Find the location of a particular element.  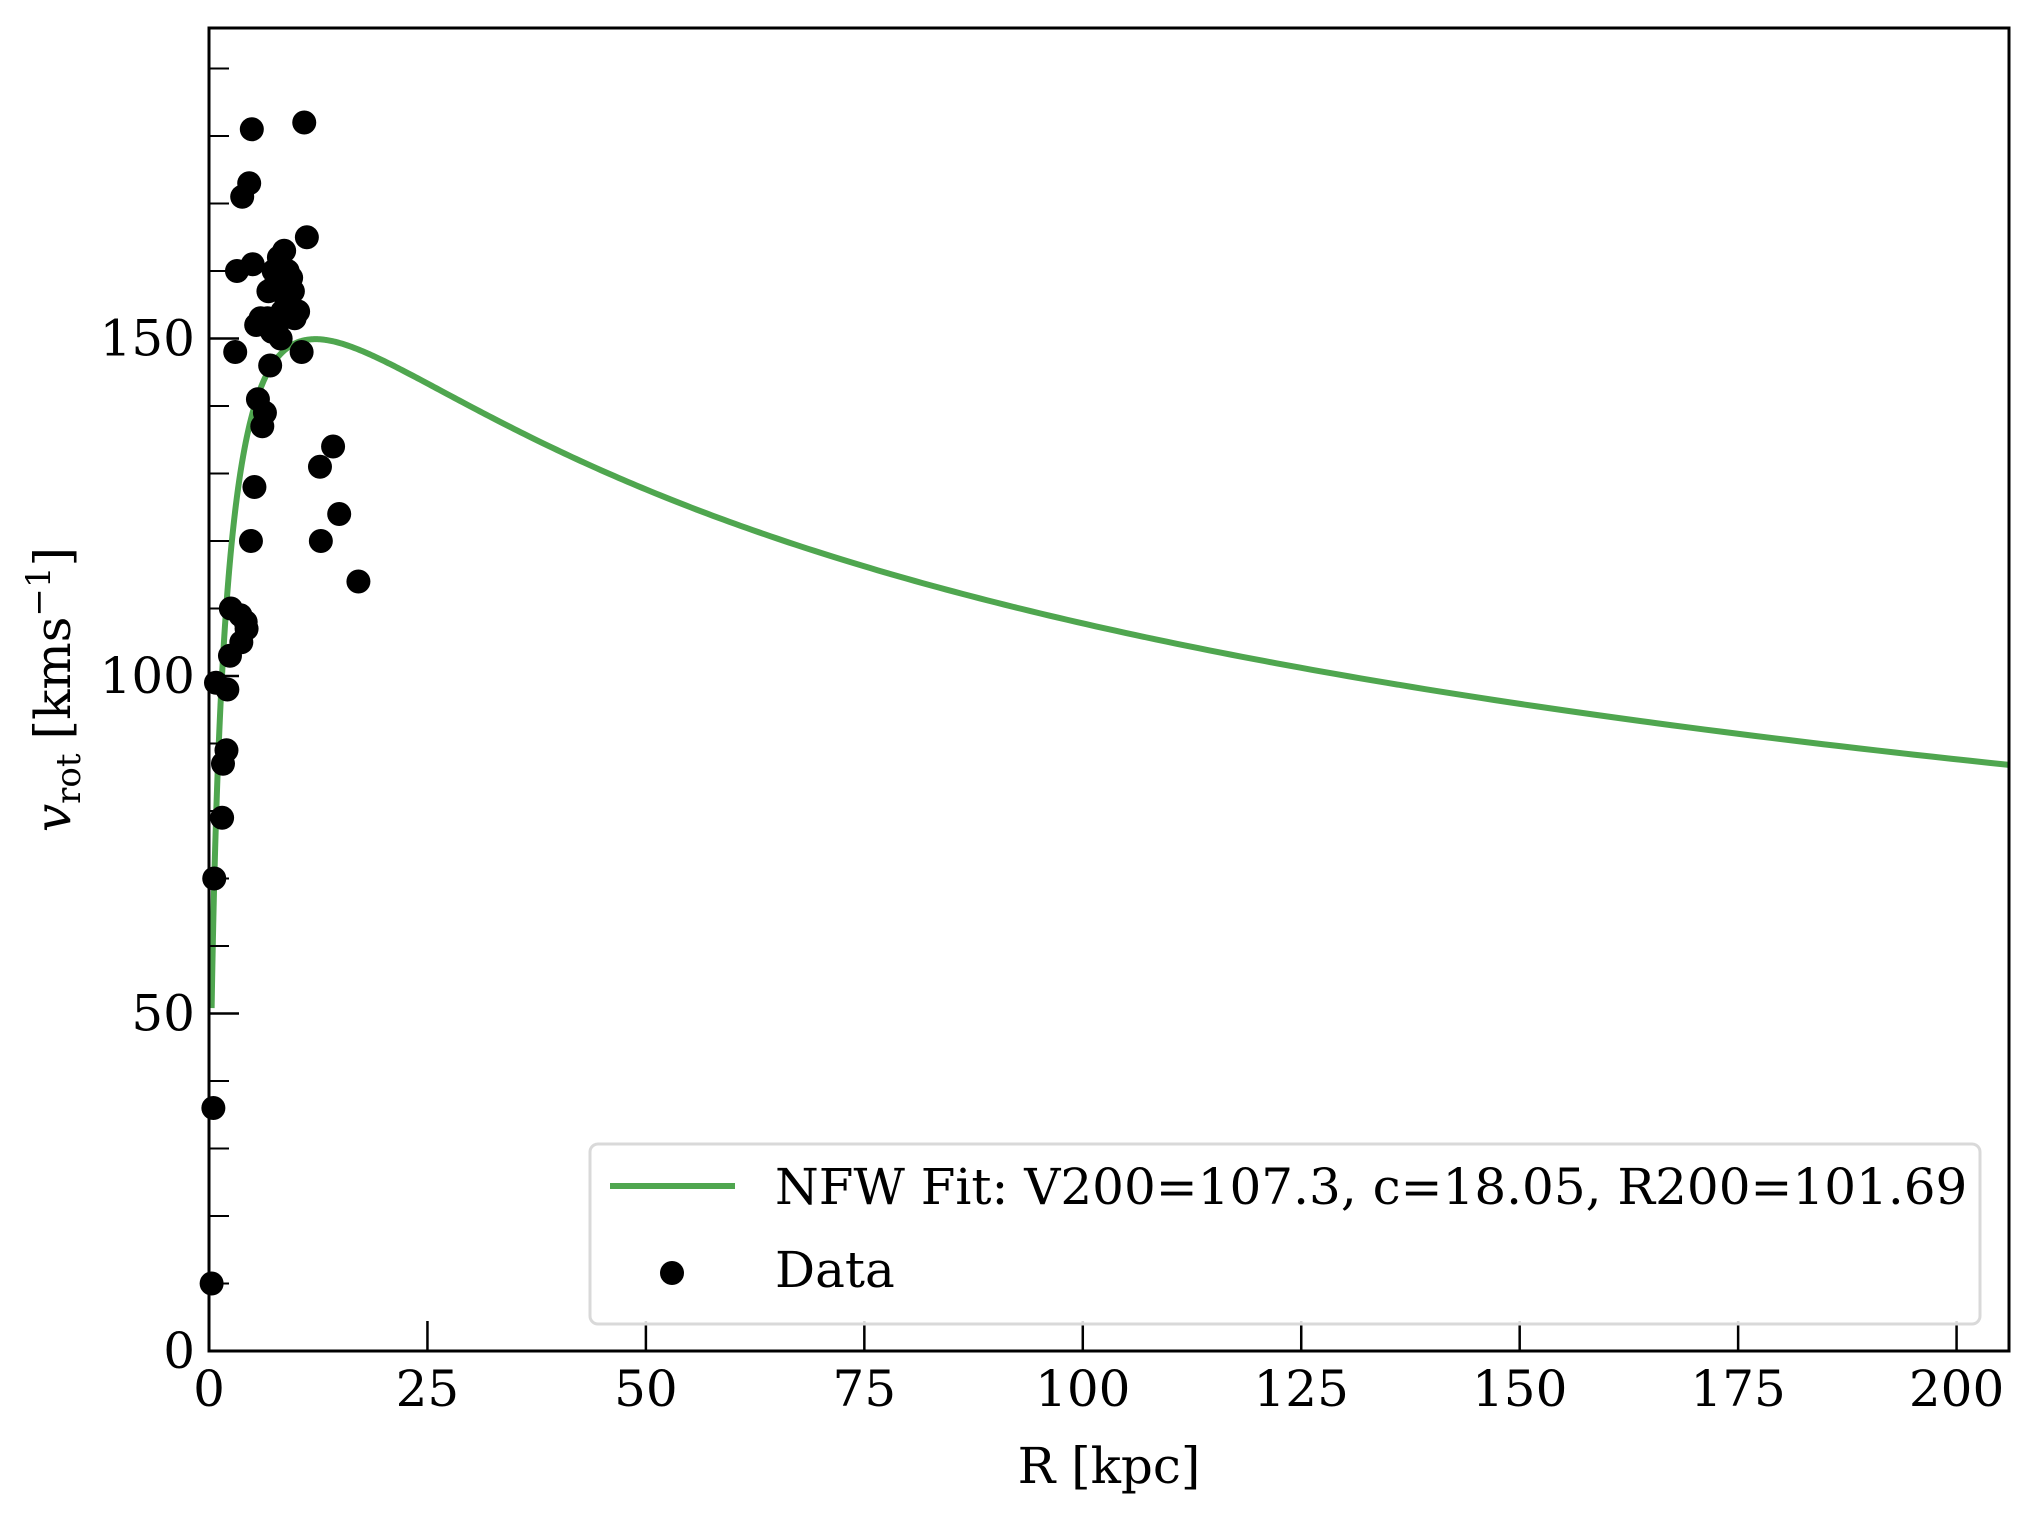

x-tick-label: 150 is located at coordinates (1519, 1389).